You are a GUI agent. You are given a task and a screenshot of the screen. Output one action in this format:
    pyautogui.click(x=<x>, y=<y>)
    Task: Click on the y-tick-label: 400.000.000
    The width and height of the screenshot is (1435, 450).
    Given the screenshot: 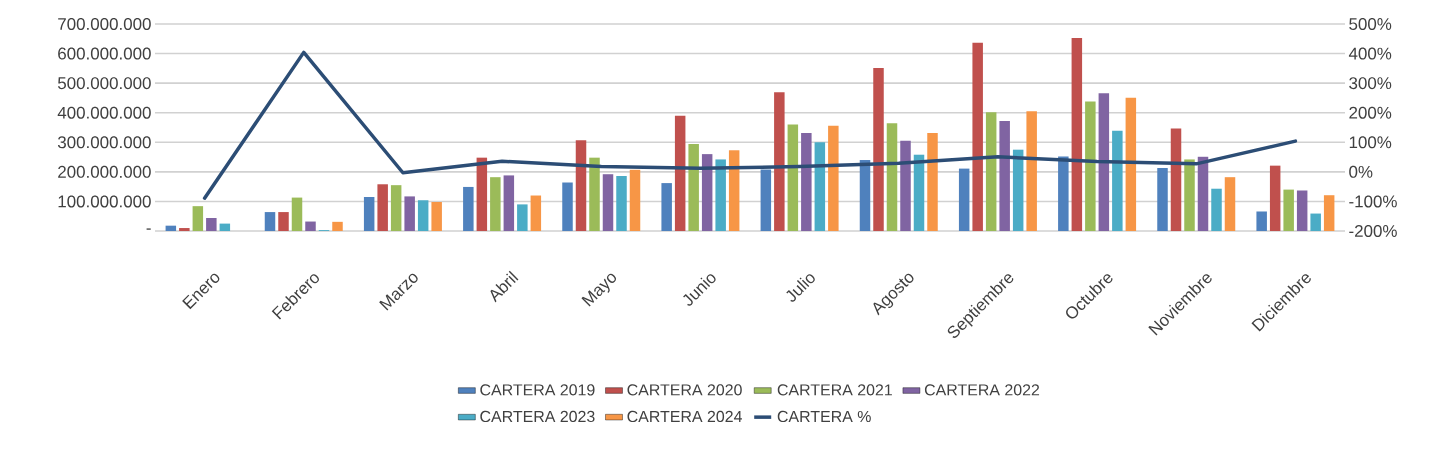 What is the action you would take?
    pyautogui.click(x=104, y=112)
    